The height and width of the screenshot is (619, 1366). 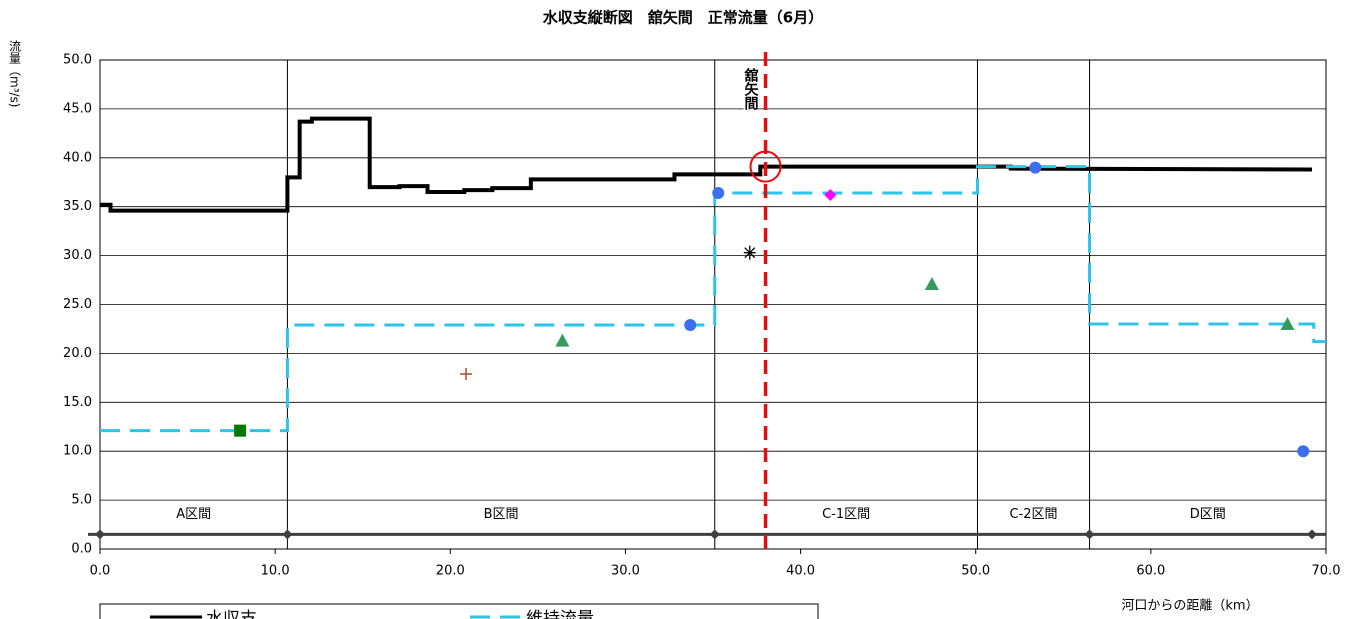 I want to click on x-tick-label: 10.0, so click(x=275, y=571).